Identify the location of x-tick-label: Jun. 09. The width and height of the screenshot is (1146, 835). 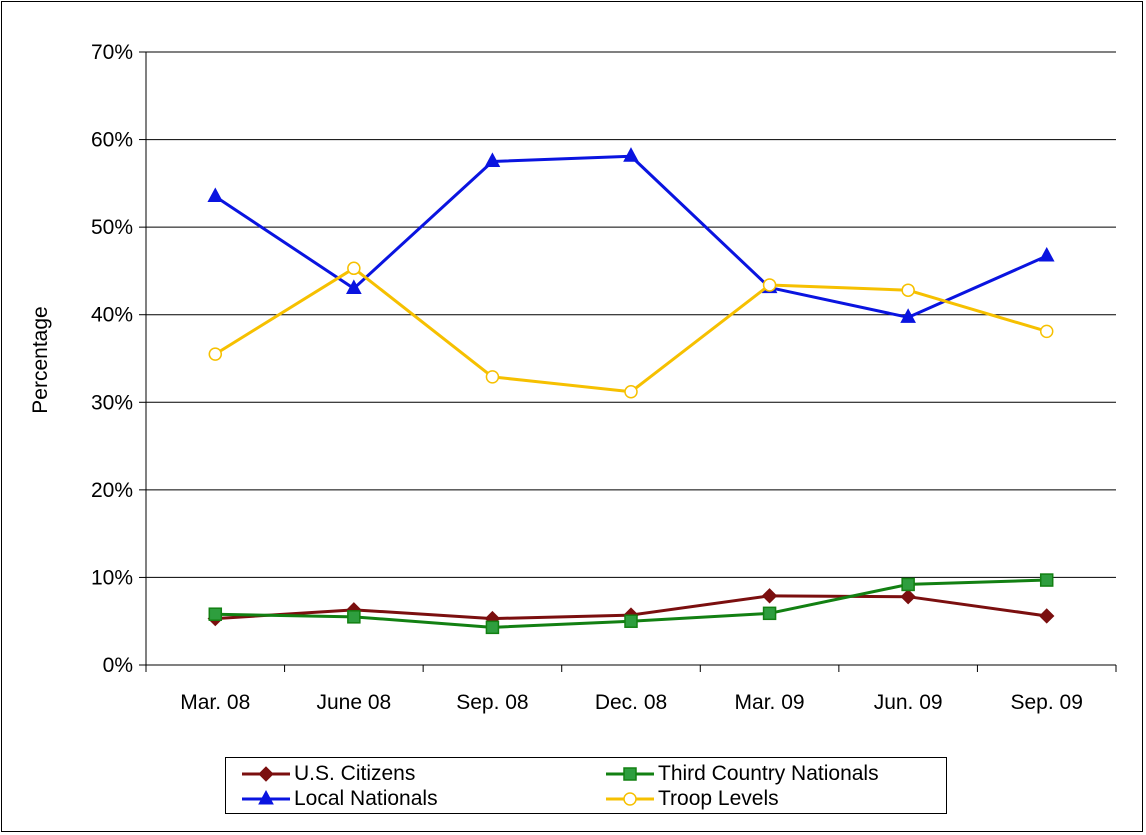
(908, 702).